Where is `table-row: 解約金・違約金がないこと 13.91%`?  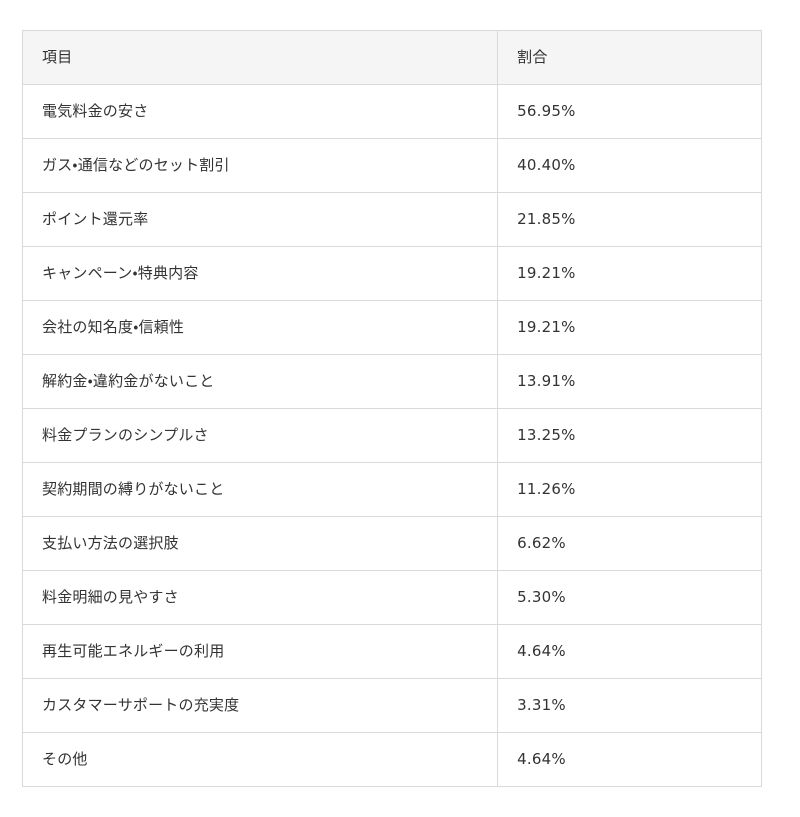 table-row: 解約金・違約金がないこと 13.91% is located at coordinates (391, 381).